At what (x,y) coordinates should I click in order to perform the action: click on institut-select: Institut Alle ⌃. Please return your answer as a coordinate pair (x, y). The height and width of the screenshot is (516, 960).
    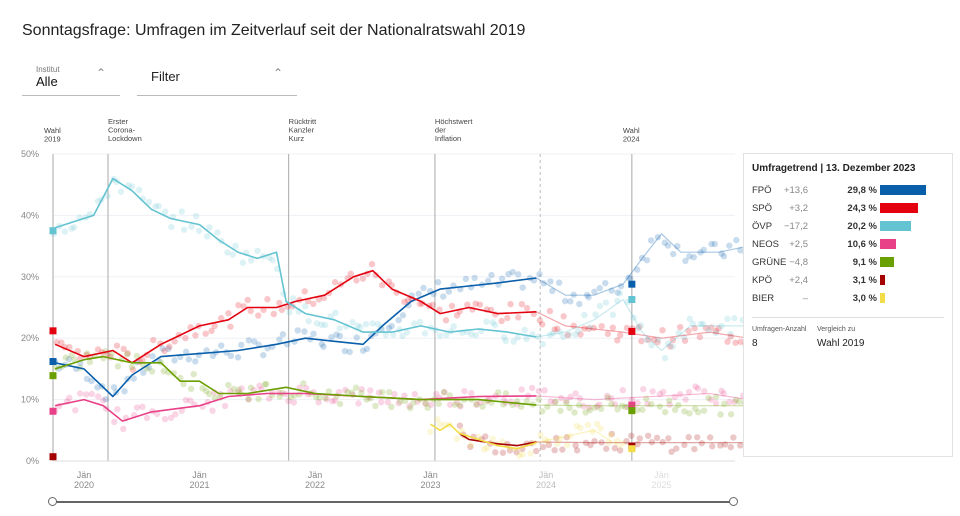
    Looking at the image, I should click on (71, 78).